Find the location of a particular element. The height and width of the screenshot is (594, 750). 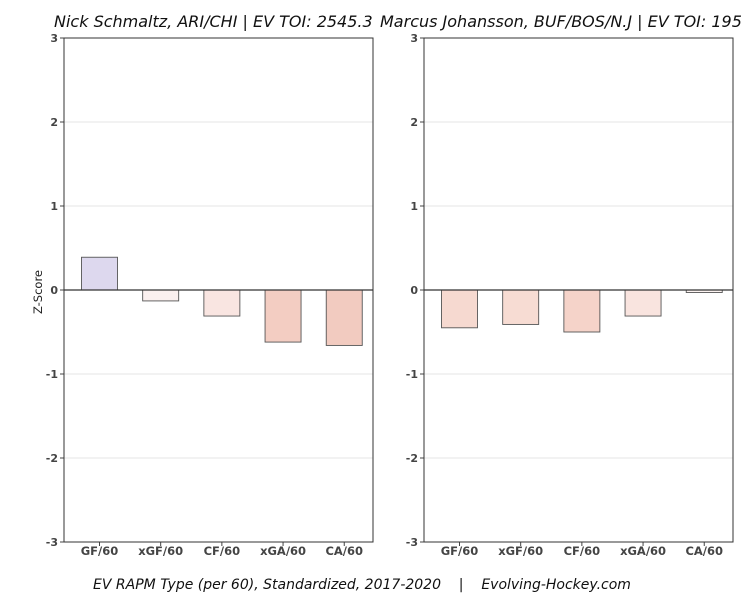

y-axis-label: Z-Score is located at coordinates (38, 292).